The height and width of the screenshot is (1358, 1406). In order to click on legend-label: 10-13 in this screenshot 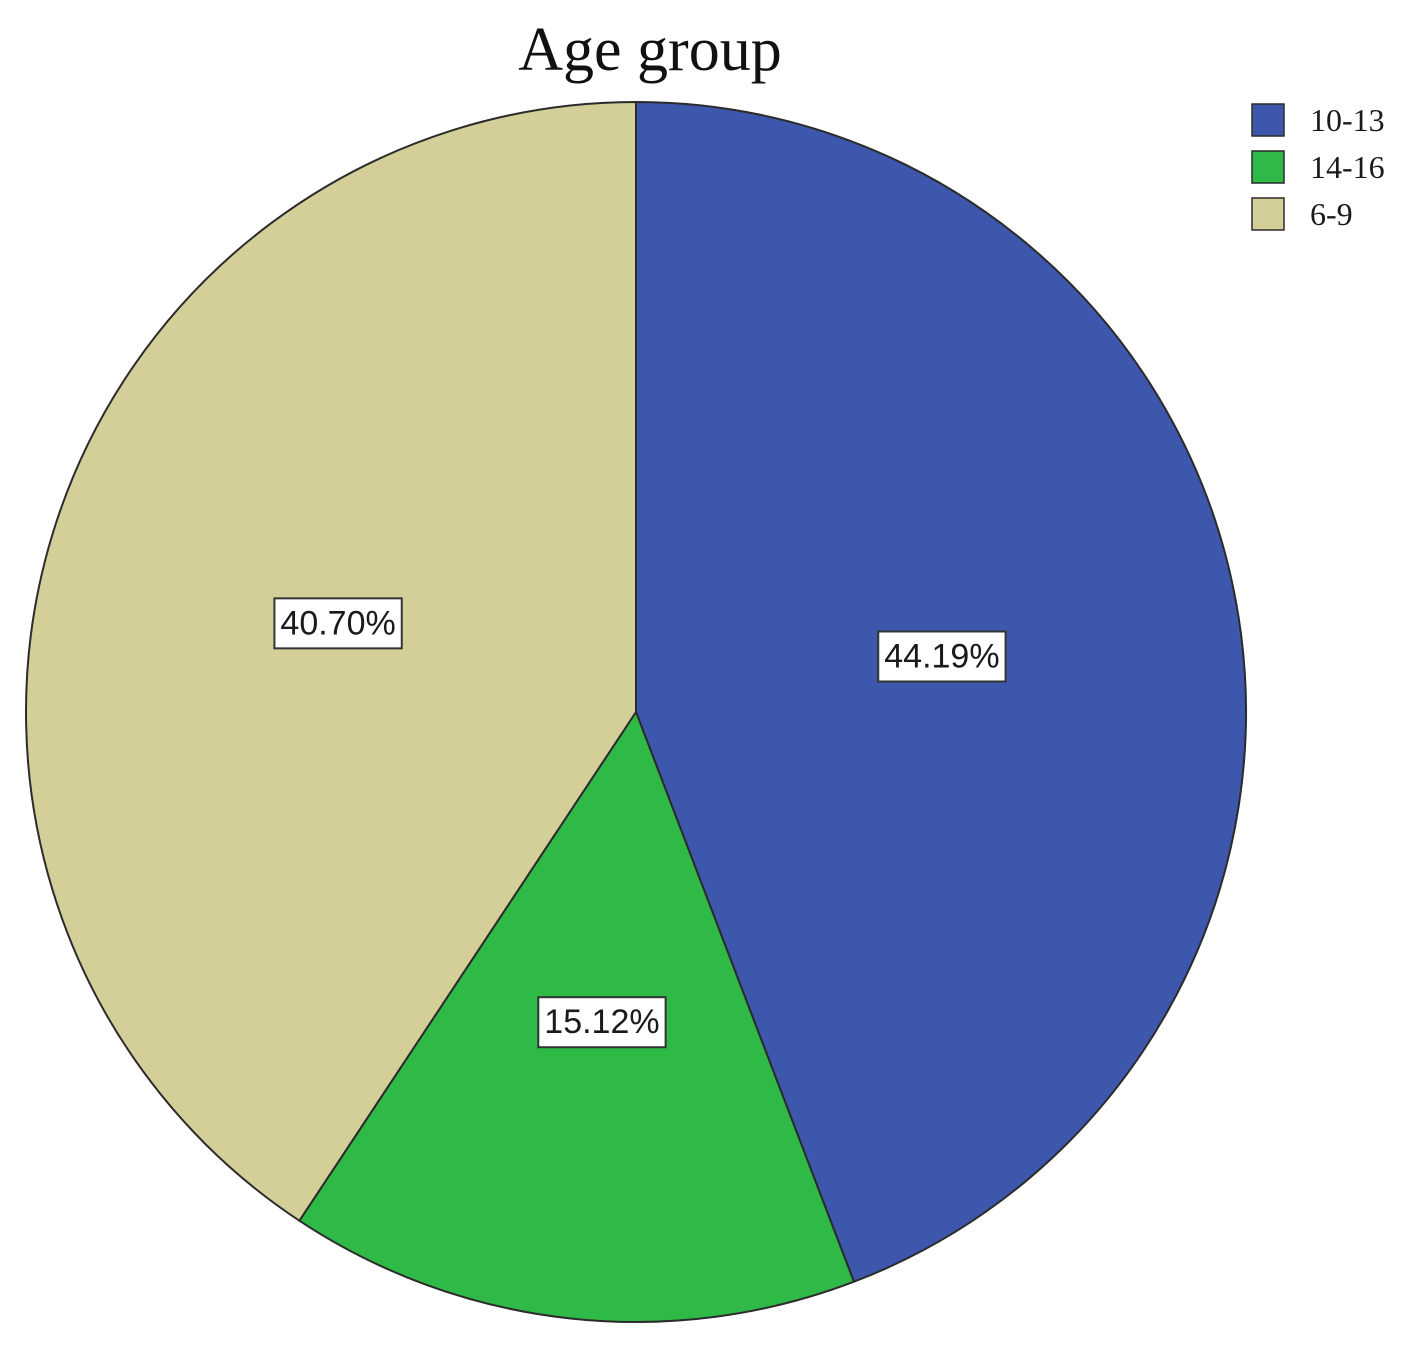, I will do `click(1347, 120)`.